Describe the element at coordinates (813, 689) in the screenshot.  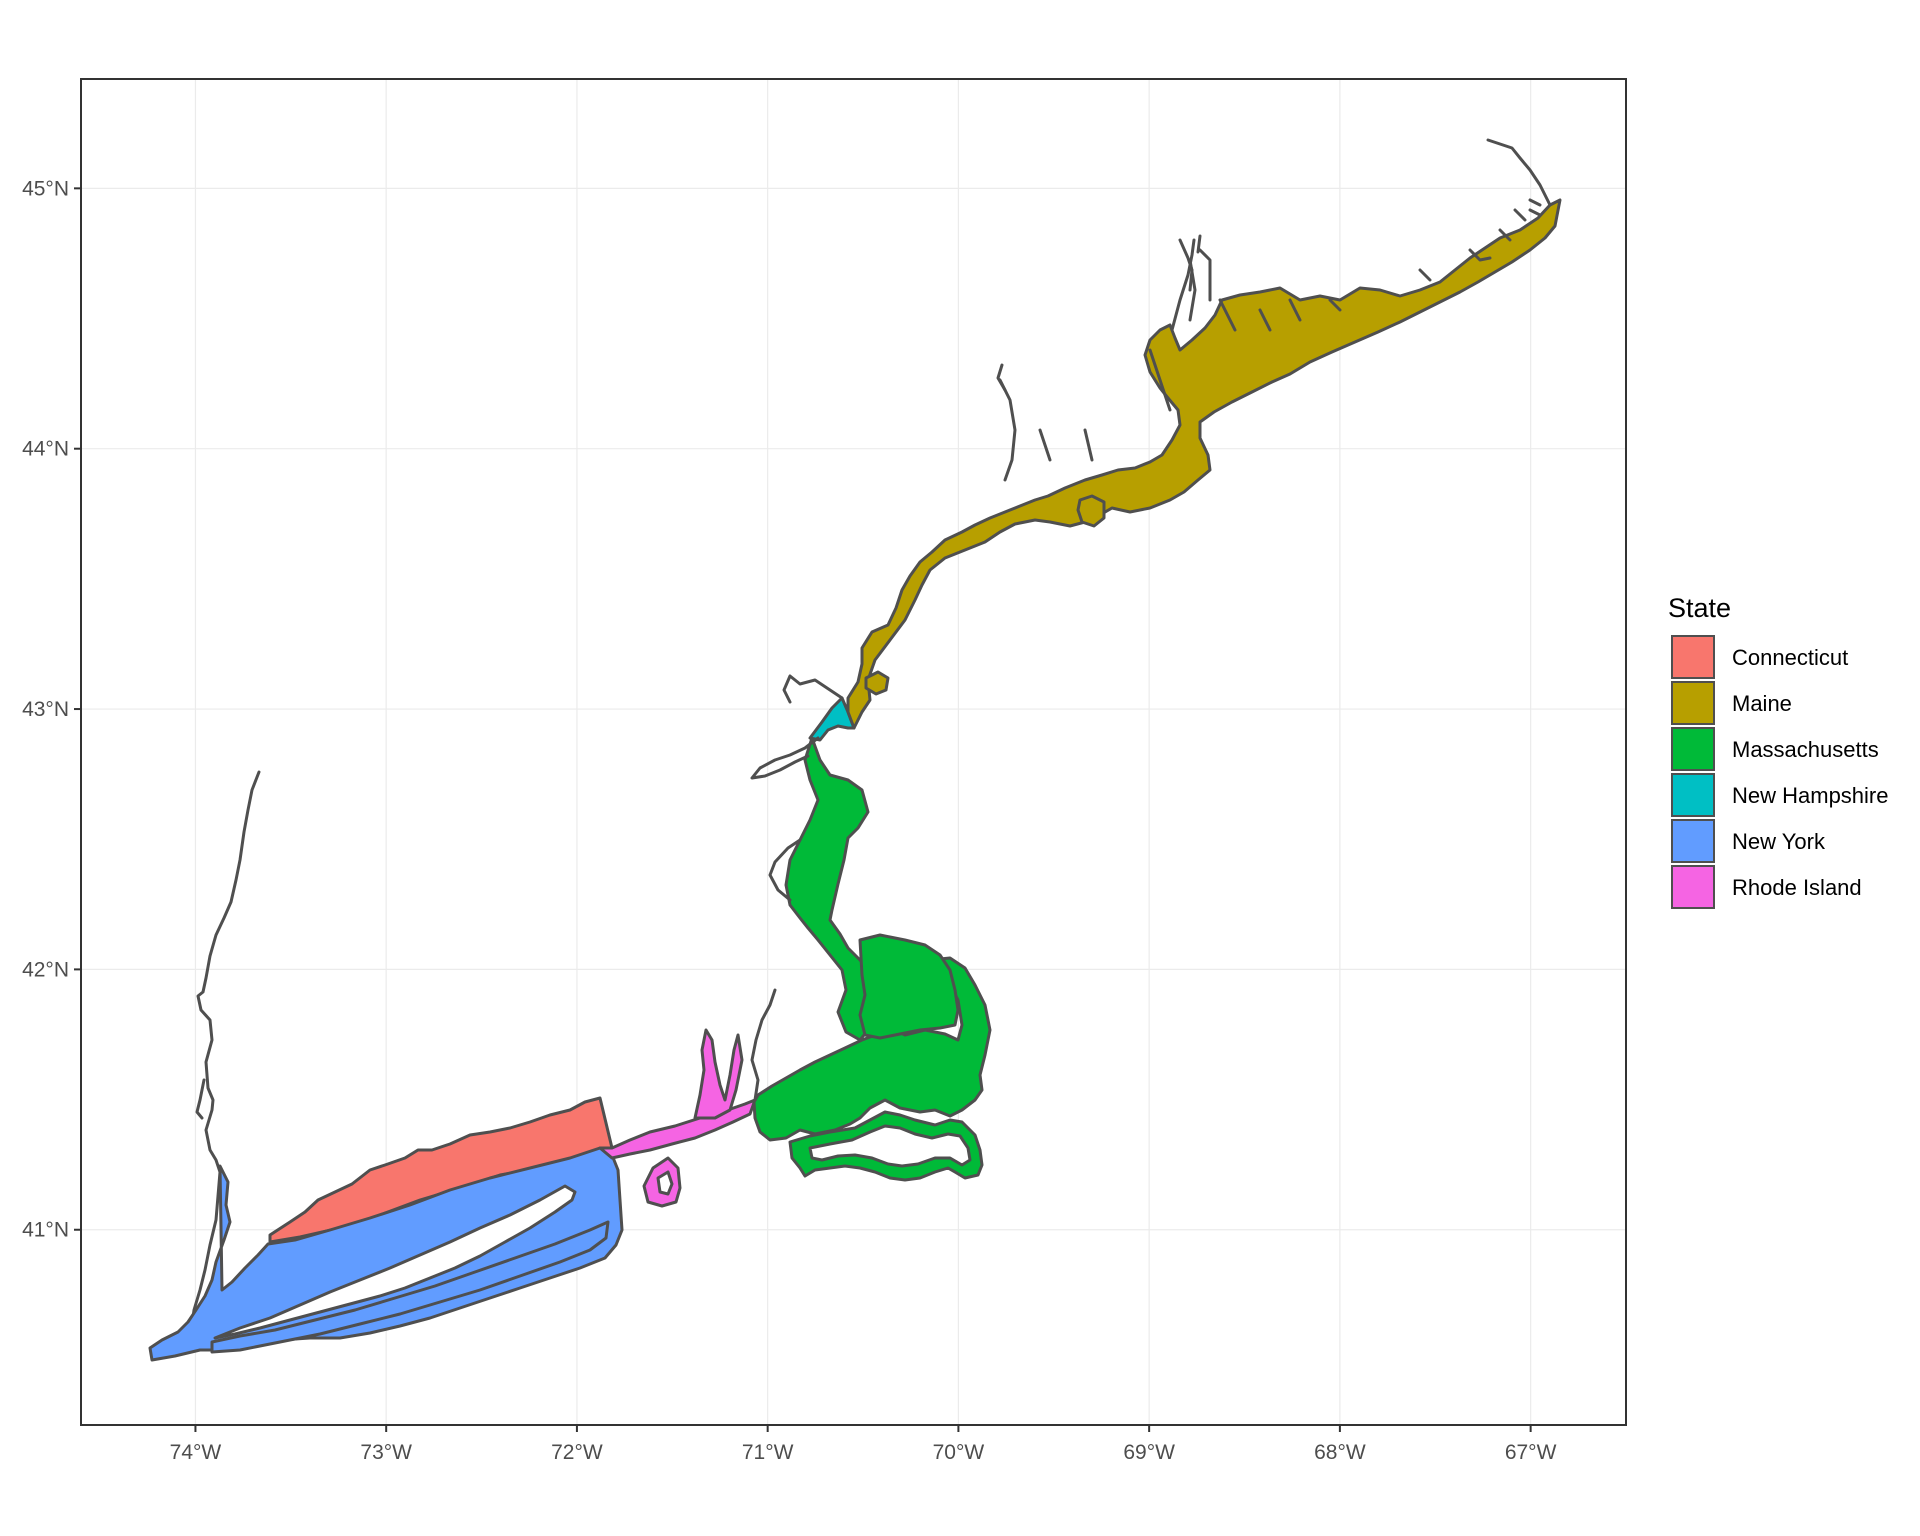
I see `nh-salmon-falls` at that location.